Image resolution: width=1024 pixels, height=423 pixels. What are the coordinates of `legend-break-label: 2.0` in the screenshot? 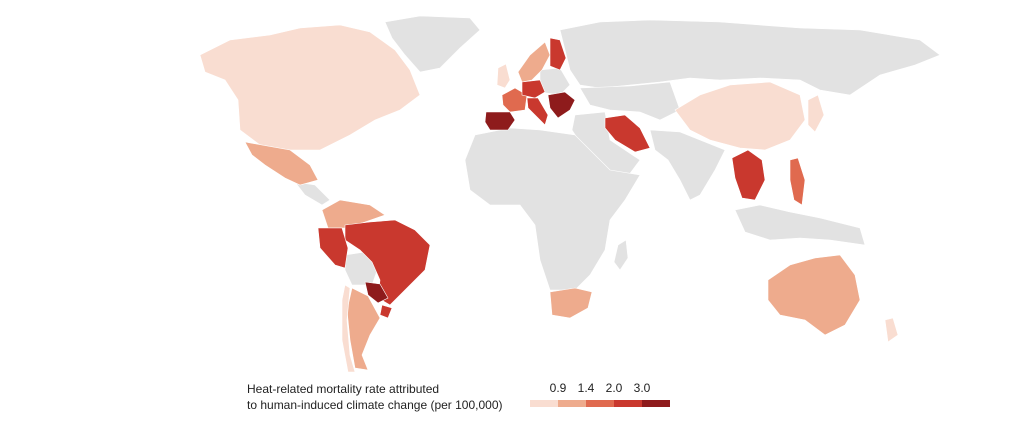 It's located at (614, 388).